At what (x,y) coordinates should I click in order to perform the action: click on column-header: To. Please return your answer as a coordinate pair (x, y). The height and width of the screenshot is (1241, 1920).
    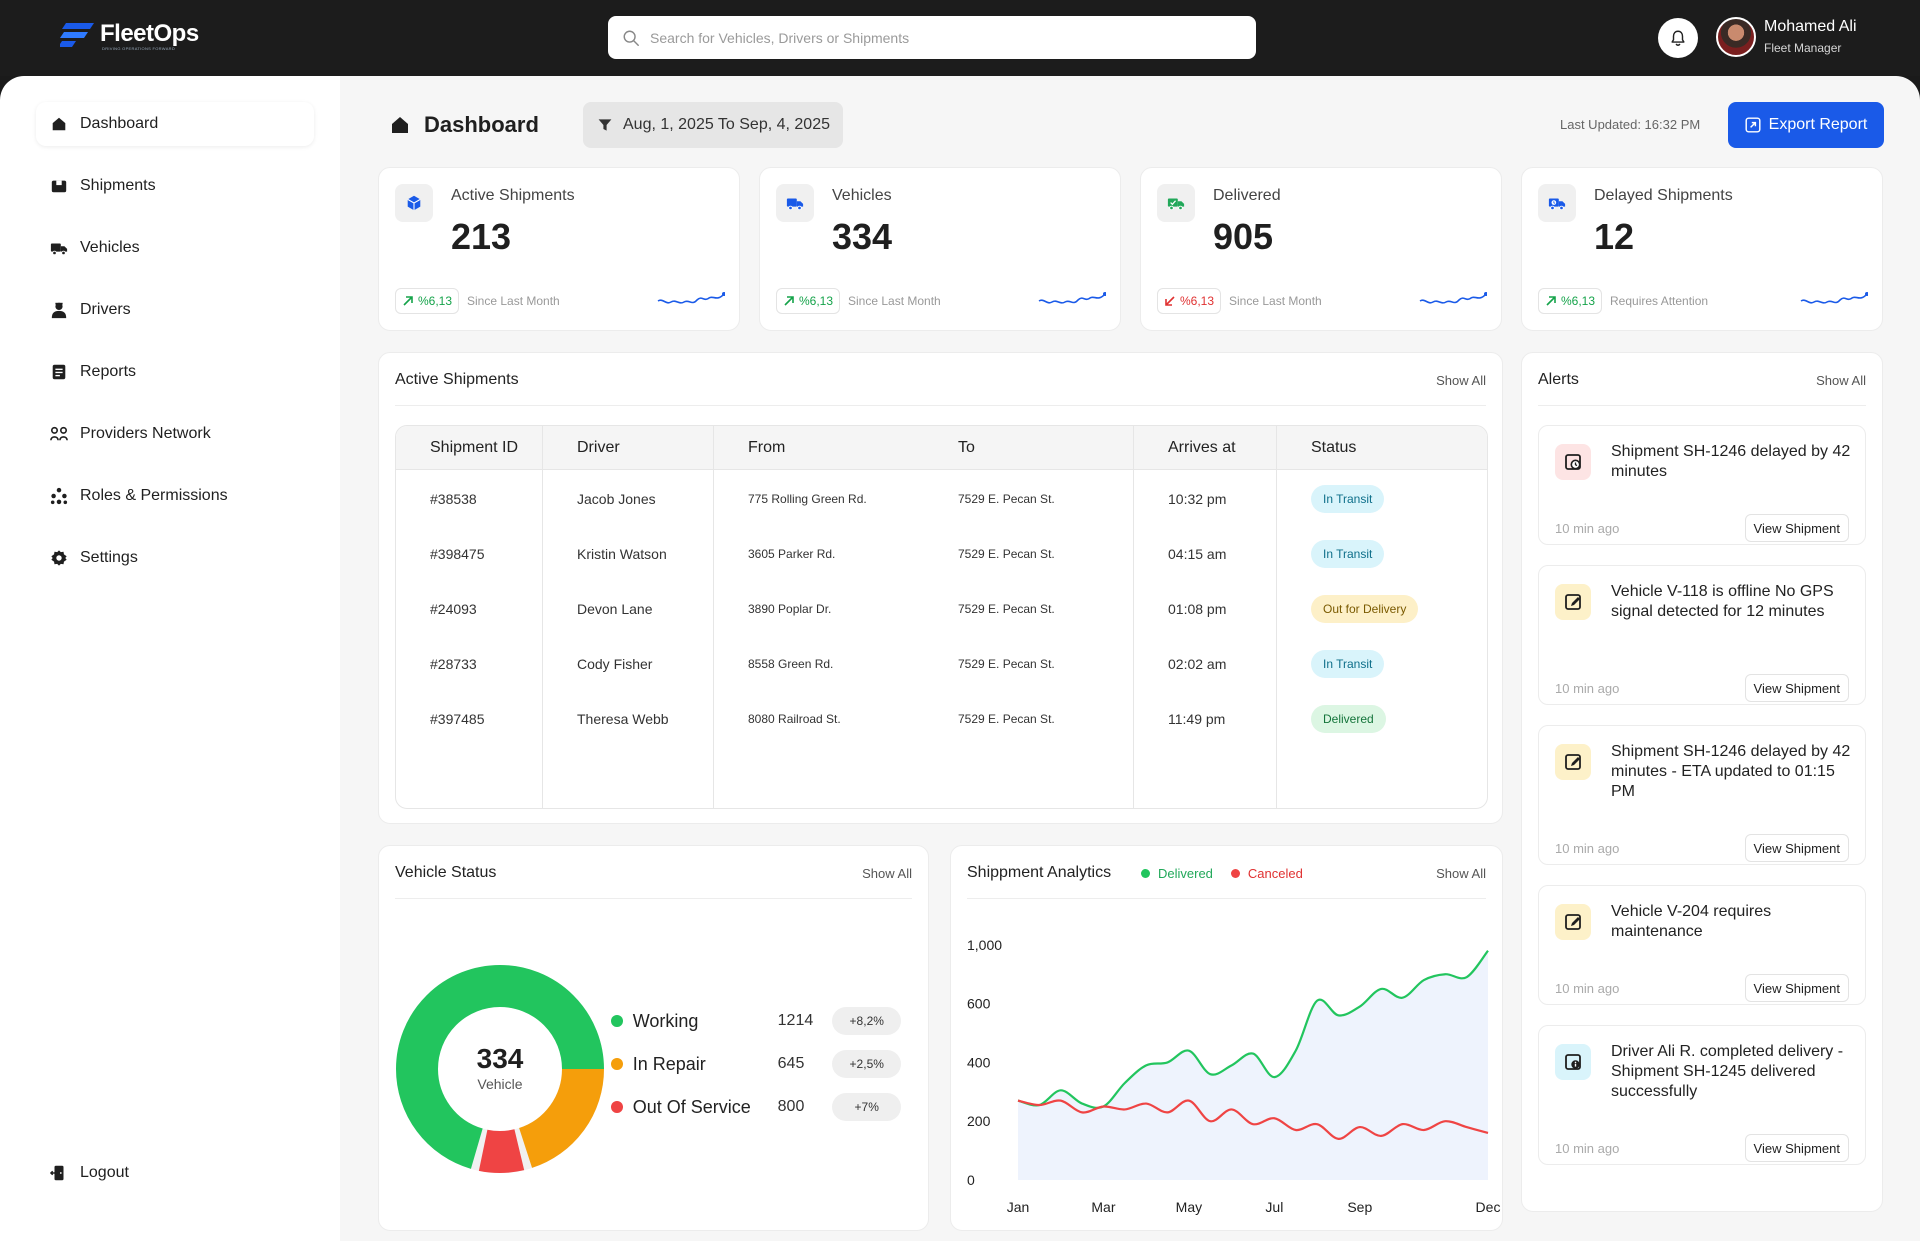
    Looking at the image, I should click on (966, 447).